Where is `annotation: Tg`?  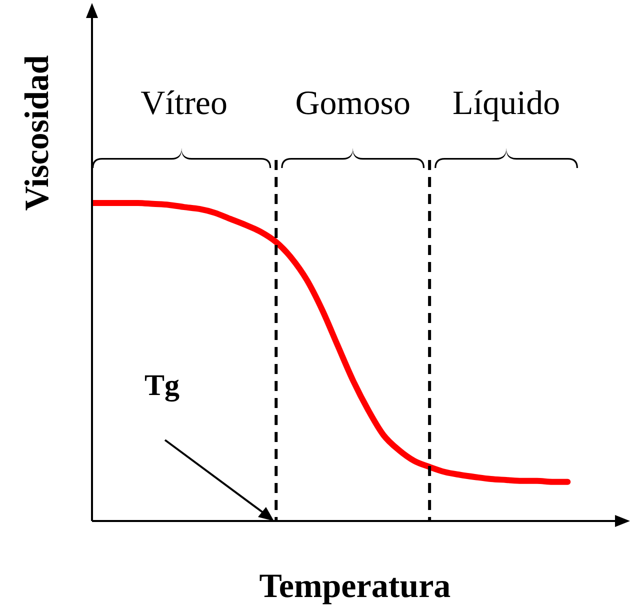 annotation: Tg is located at coordinates (162, 385).